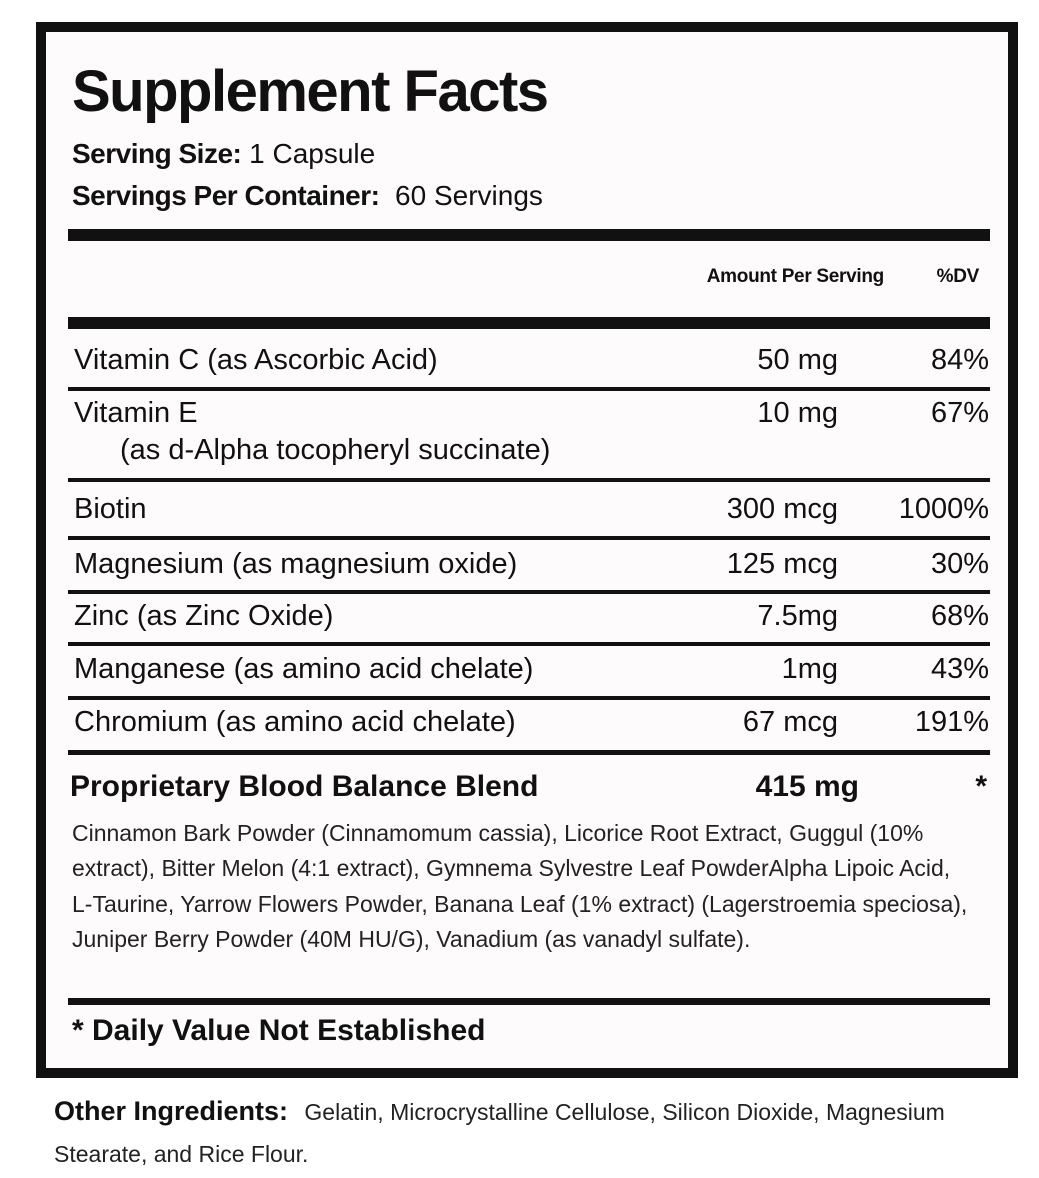 The image size is (1039, 1178). I want to click on nutrient-dv: 43%, so click(959, 669).